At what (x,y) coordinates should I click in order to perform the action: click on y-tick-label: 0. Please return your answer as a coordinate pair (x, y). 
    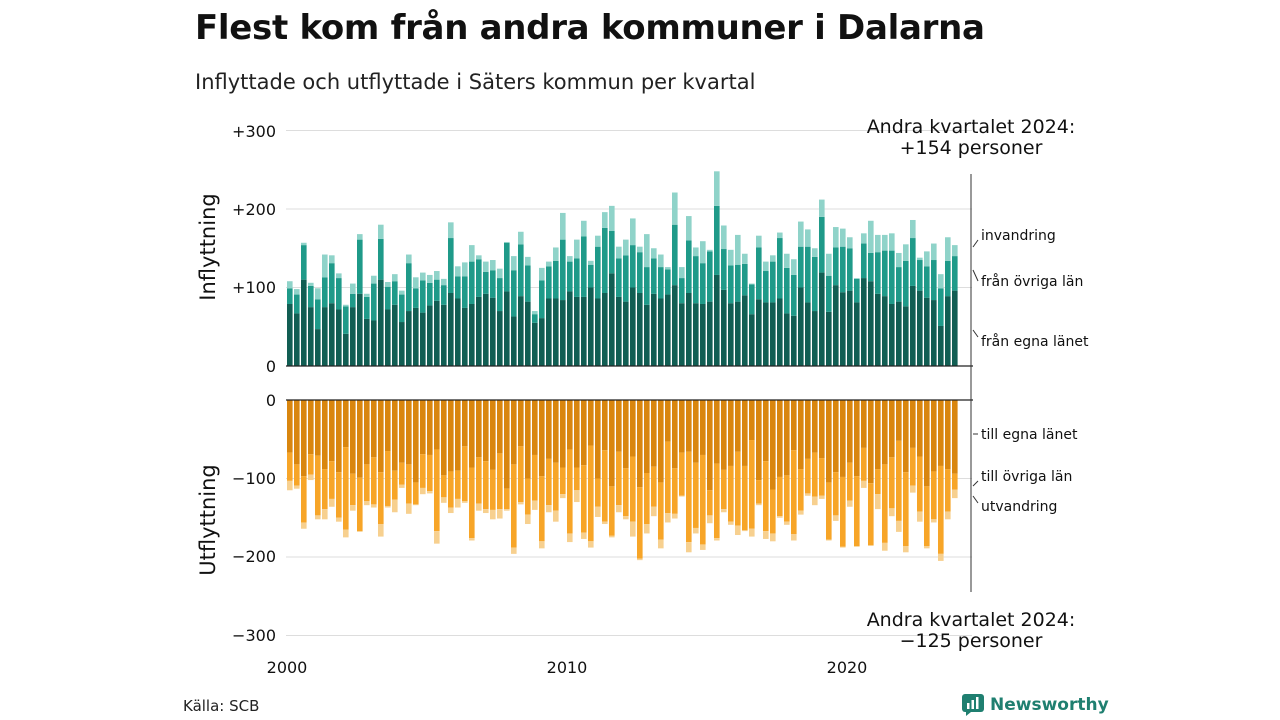
    Looking at the image, I should click on (271, 400).